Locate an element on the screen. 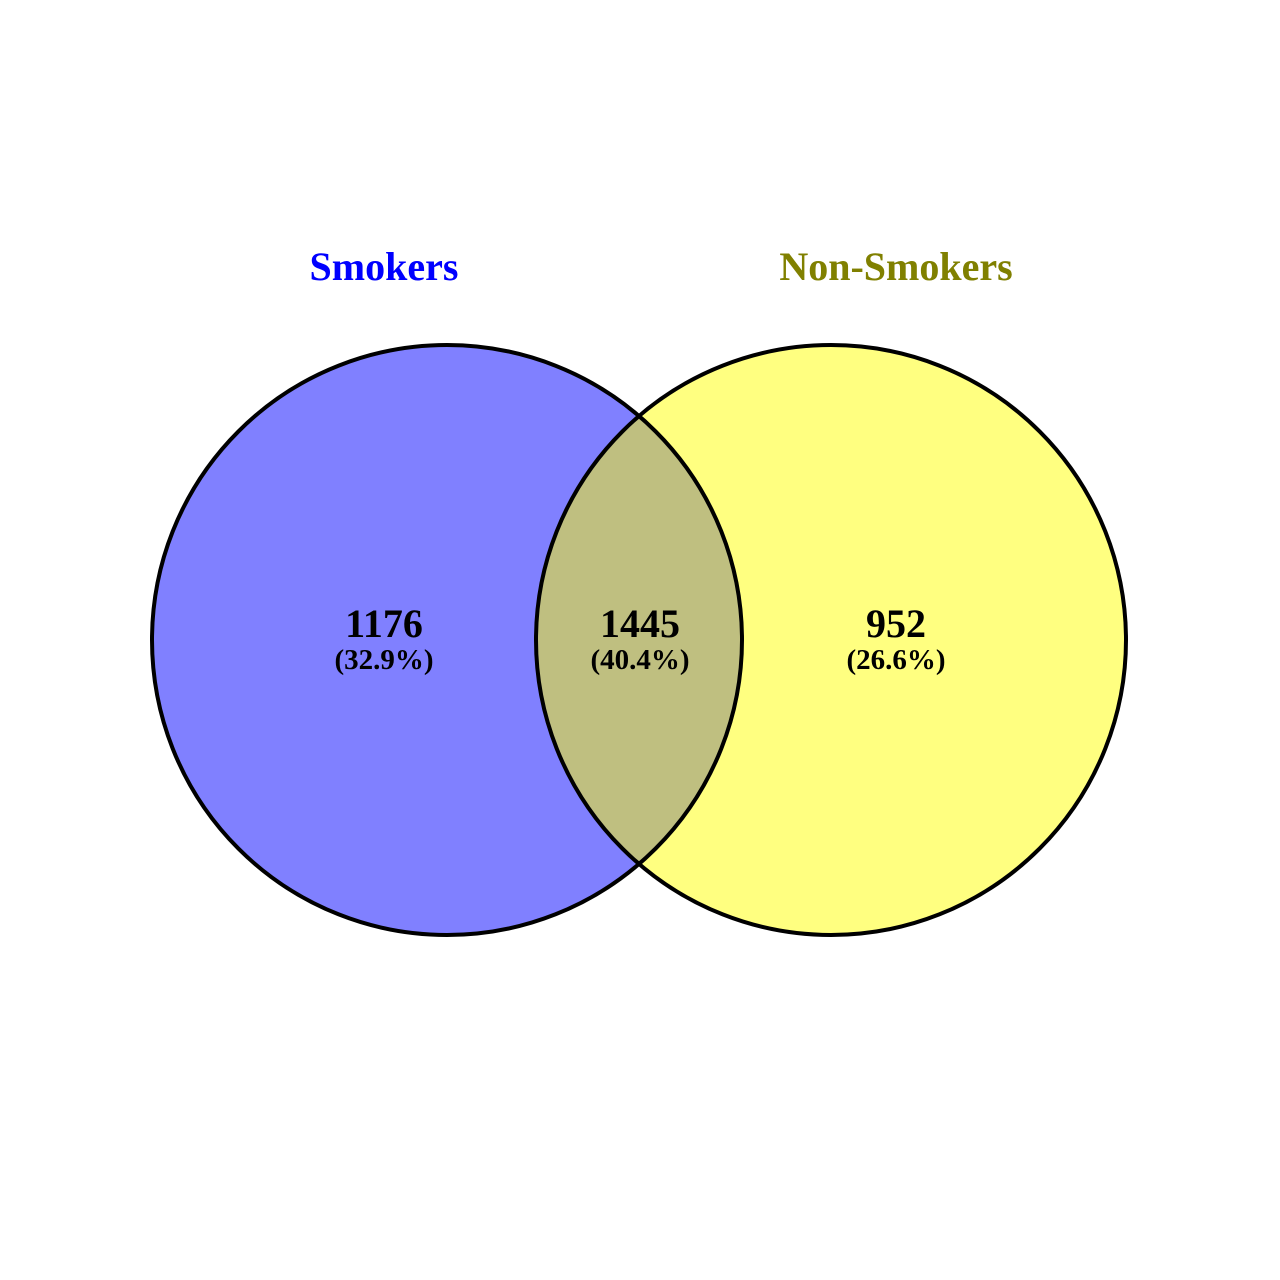  set-label-non-smokers: Non-Smokers is located at coordinates (895, 266).